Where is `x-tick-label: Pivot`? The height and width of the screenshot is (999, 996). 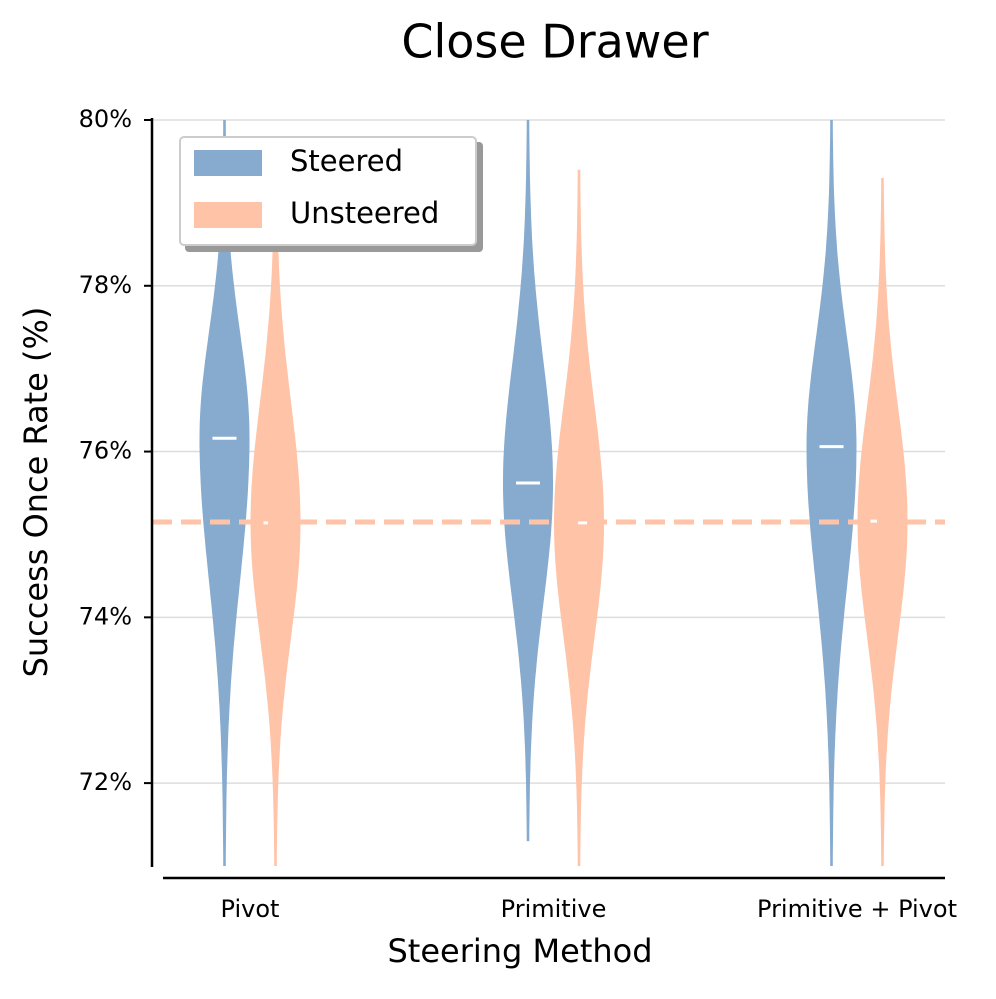 x-tick-label: Pivot is located at coordinates (250, 909).